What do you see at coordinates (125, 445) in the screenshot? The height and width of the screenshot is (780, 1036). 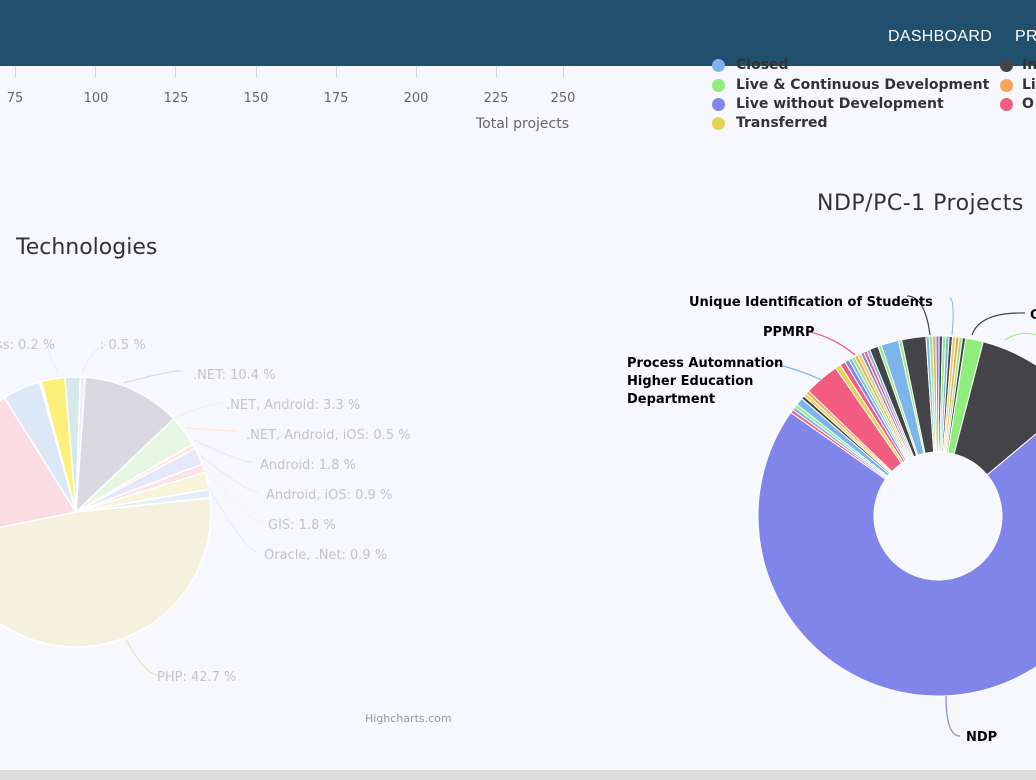 I see `tech-slice-net` at bounding box center [125, 445].